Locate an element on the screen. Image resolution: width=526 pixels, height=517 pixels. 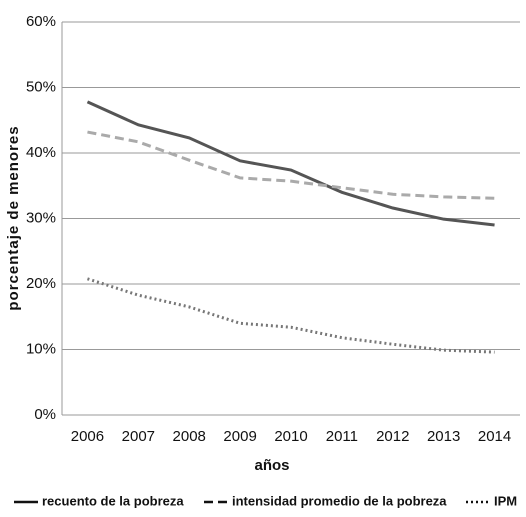
y-axis-label: porcentaje de menores is located at coordinates (13, 217).